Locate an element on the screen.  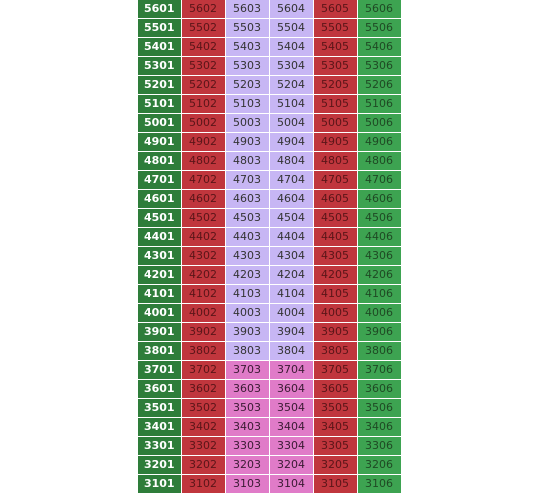
unit-cell-lavender: 4504 is located at coordinates (291, 218).